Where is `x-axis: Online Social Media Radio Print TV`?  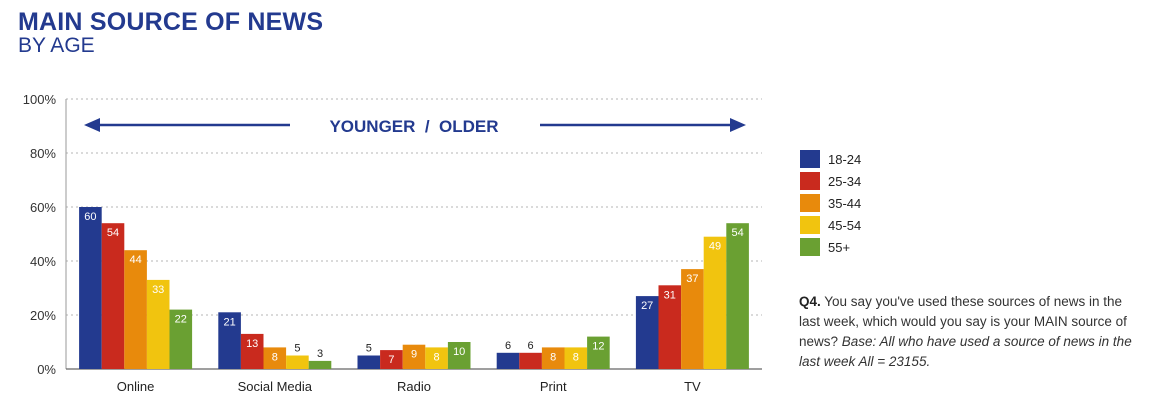
x-axis: Online Social Media Radio Print TV is located at coordinates (409, 386).